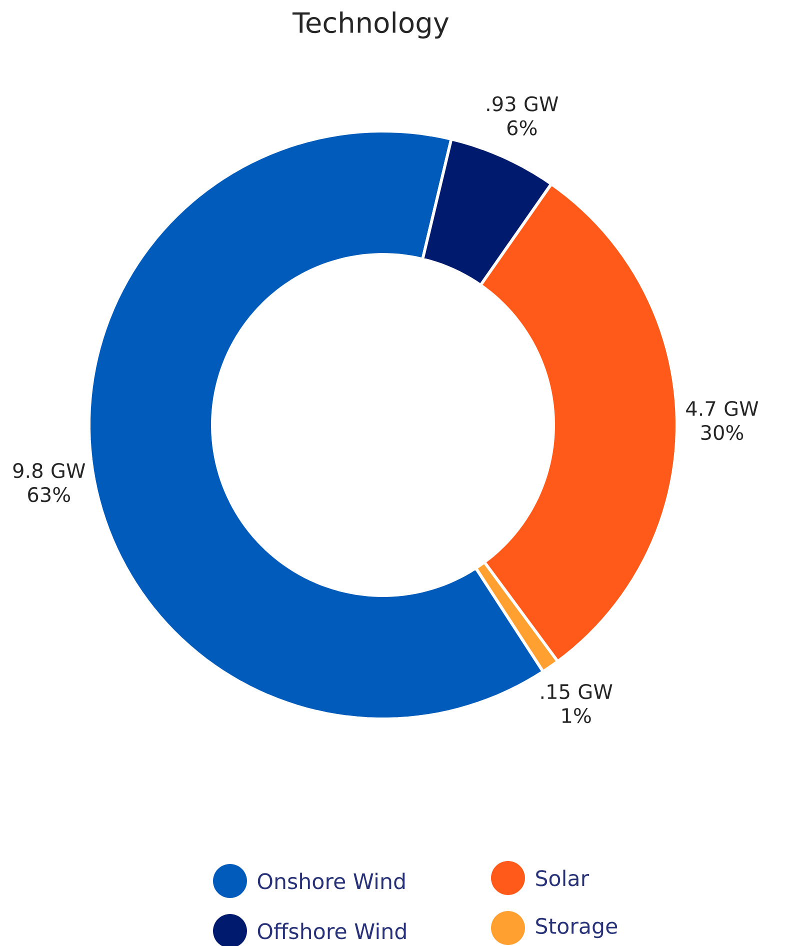 The height and width of the screenshot is (946, 785). Describe the element at coordinates (49, 482) in the screenshot. I see `data-label: 9.8 GW 63%` at that location.